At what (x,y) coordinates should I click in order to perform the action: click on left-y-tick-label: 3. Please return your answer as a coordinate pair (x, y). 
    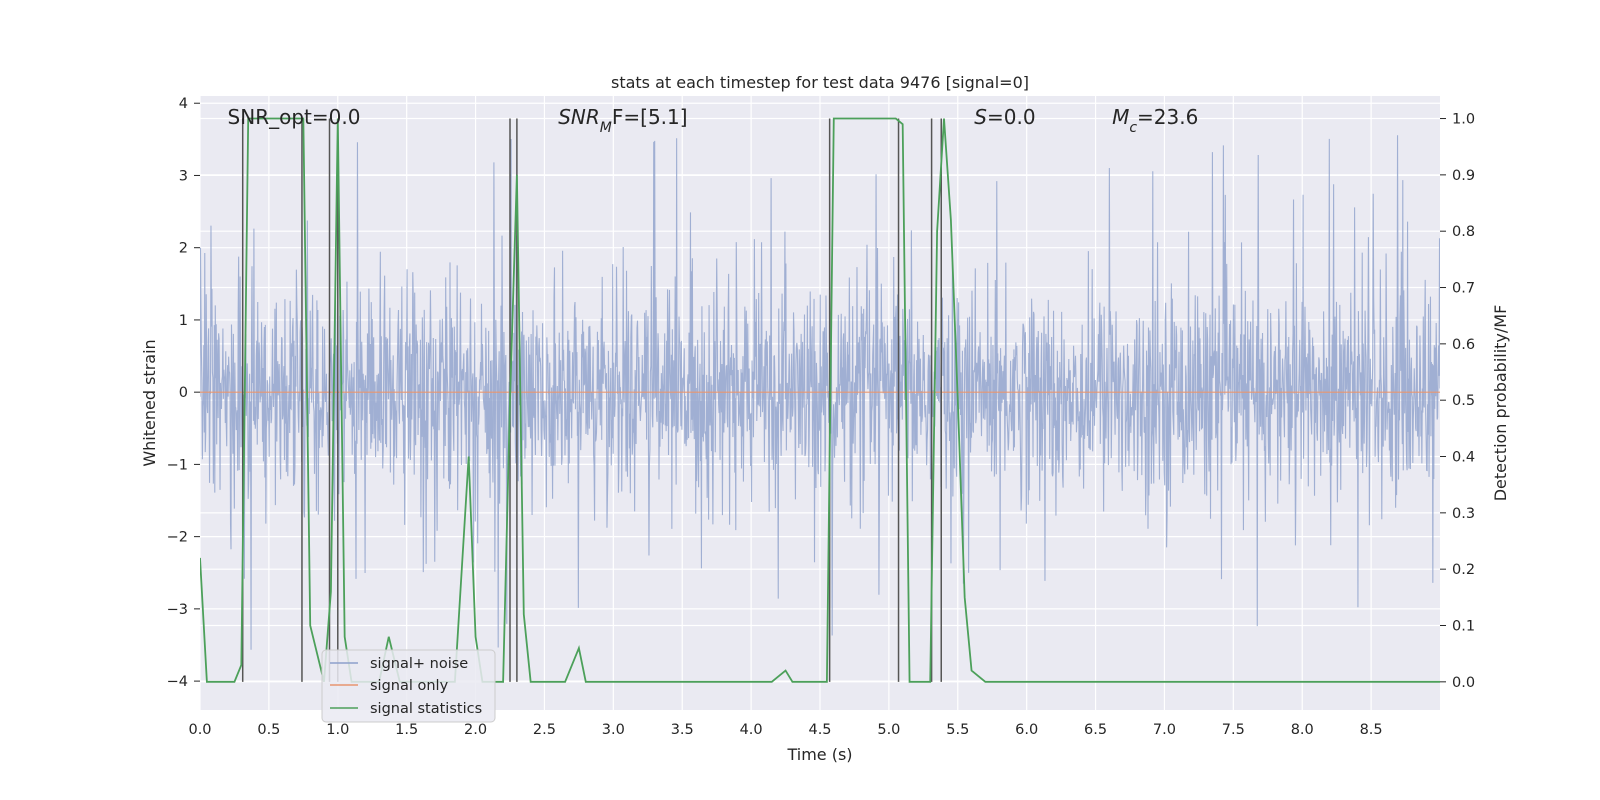
    Looking at the image, I should click on (183, 176).